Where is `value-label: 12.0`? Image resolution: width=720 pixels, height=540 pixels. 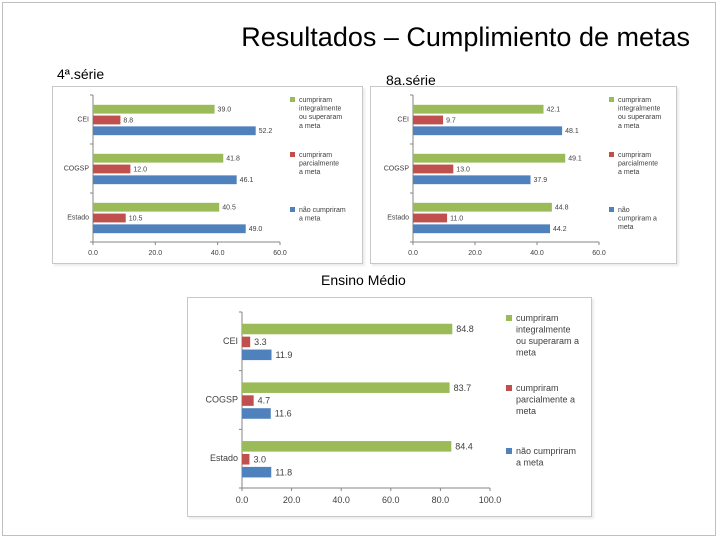
value-label: 12.0 is located at coordinates (140, 169).